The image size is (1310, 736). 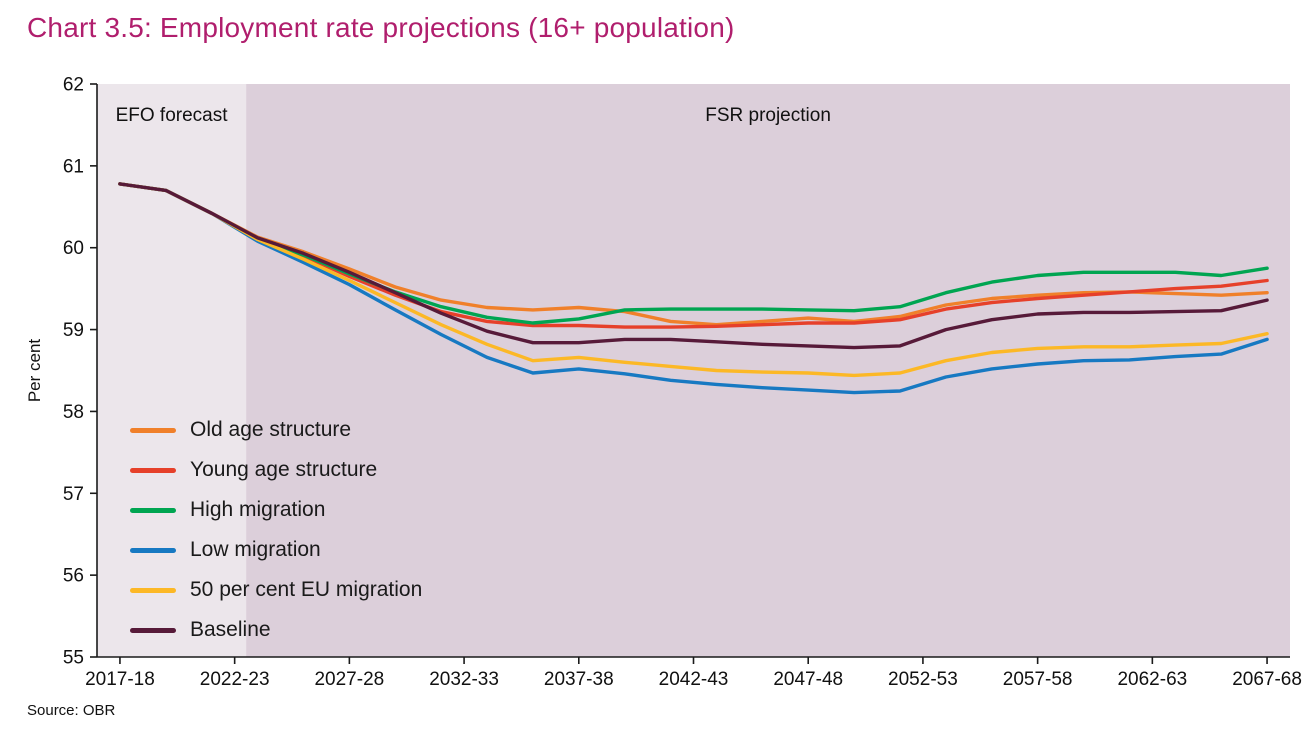 I want to click on legend-swatch-young-age, so click(x=153, y=470).